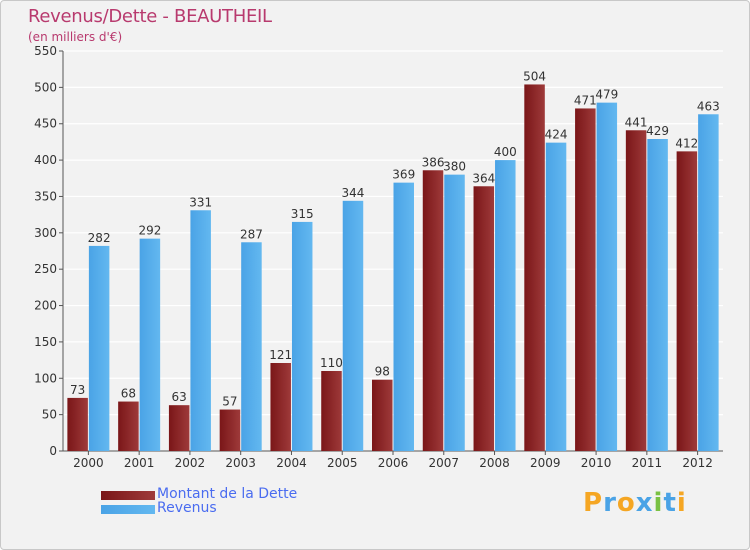  I want to click on data-label-dette: 68, so click(128, 394).